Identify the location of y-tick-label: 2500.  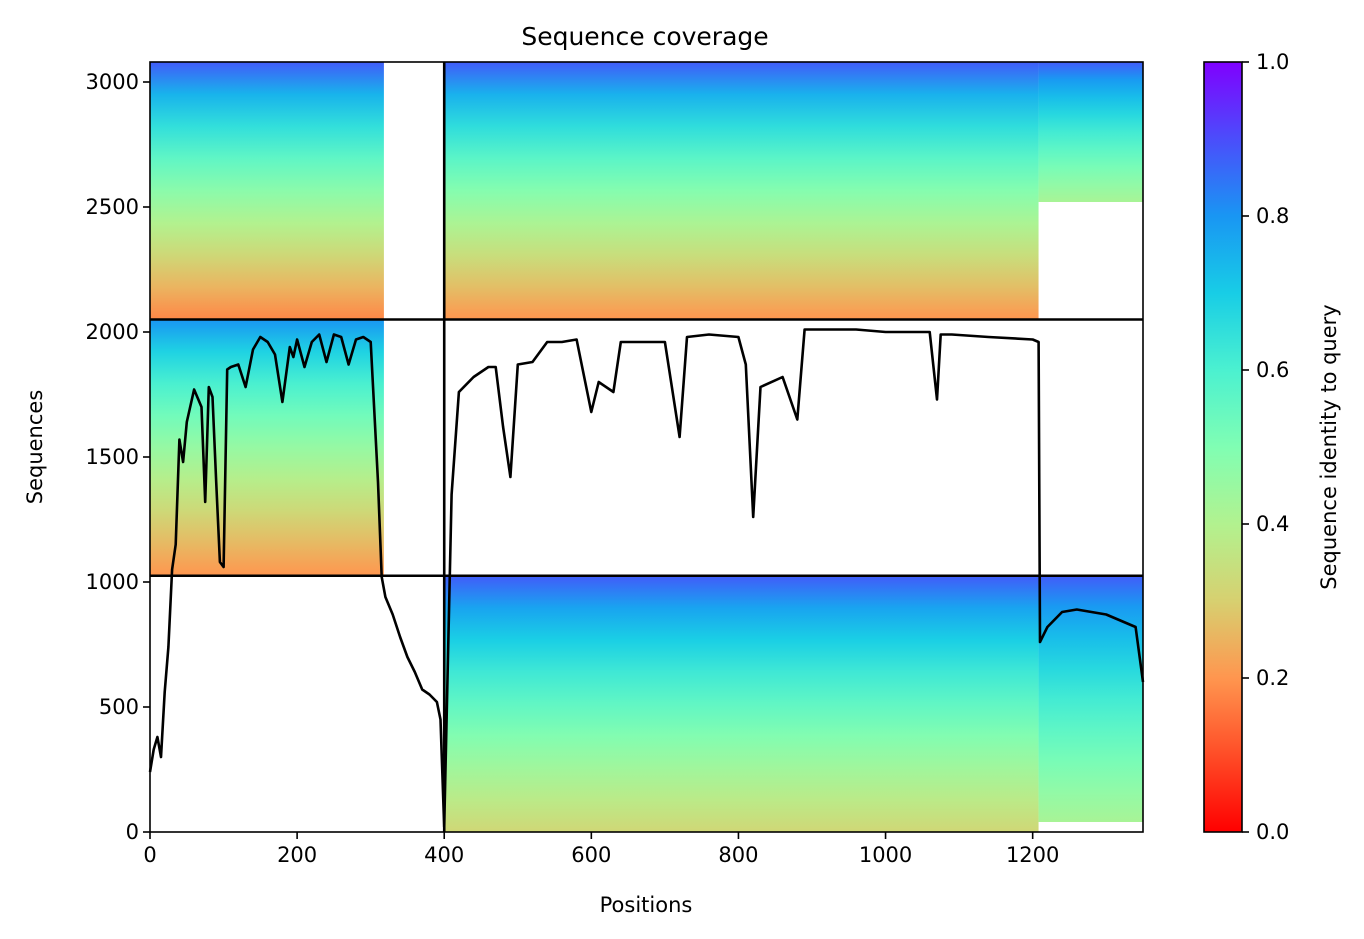
(112, 207).